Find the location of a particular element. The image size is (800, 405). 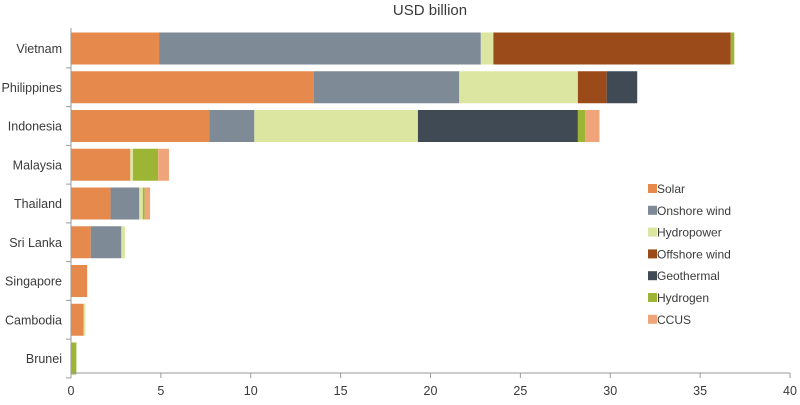

x-tick-label: 35 is located at coordinates (700, 391).